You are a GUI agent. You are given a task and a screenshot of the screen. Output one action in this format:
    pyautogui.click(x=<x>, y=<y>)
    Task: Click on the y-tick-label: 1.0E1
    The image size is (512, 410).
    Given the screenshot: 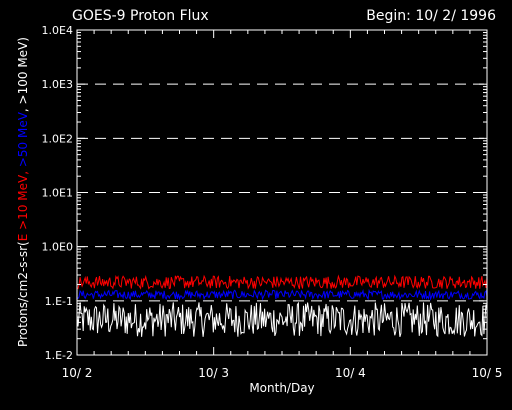 What is the action you would take?
    pyautogui.click(x=57, y=193)
    